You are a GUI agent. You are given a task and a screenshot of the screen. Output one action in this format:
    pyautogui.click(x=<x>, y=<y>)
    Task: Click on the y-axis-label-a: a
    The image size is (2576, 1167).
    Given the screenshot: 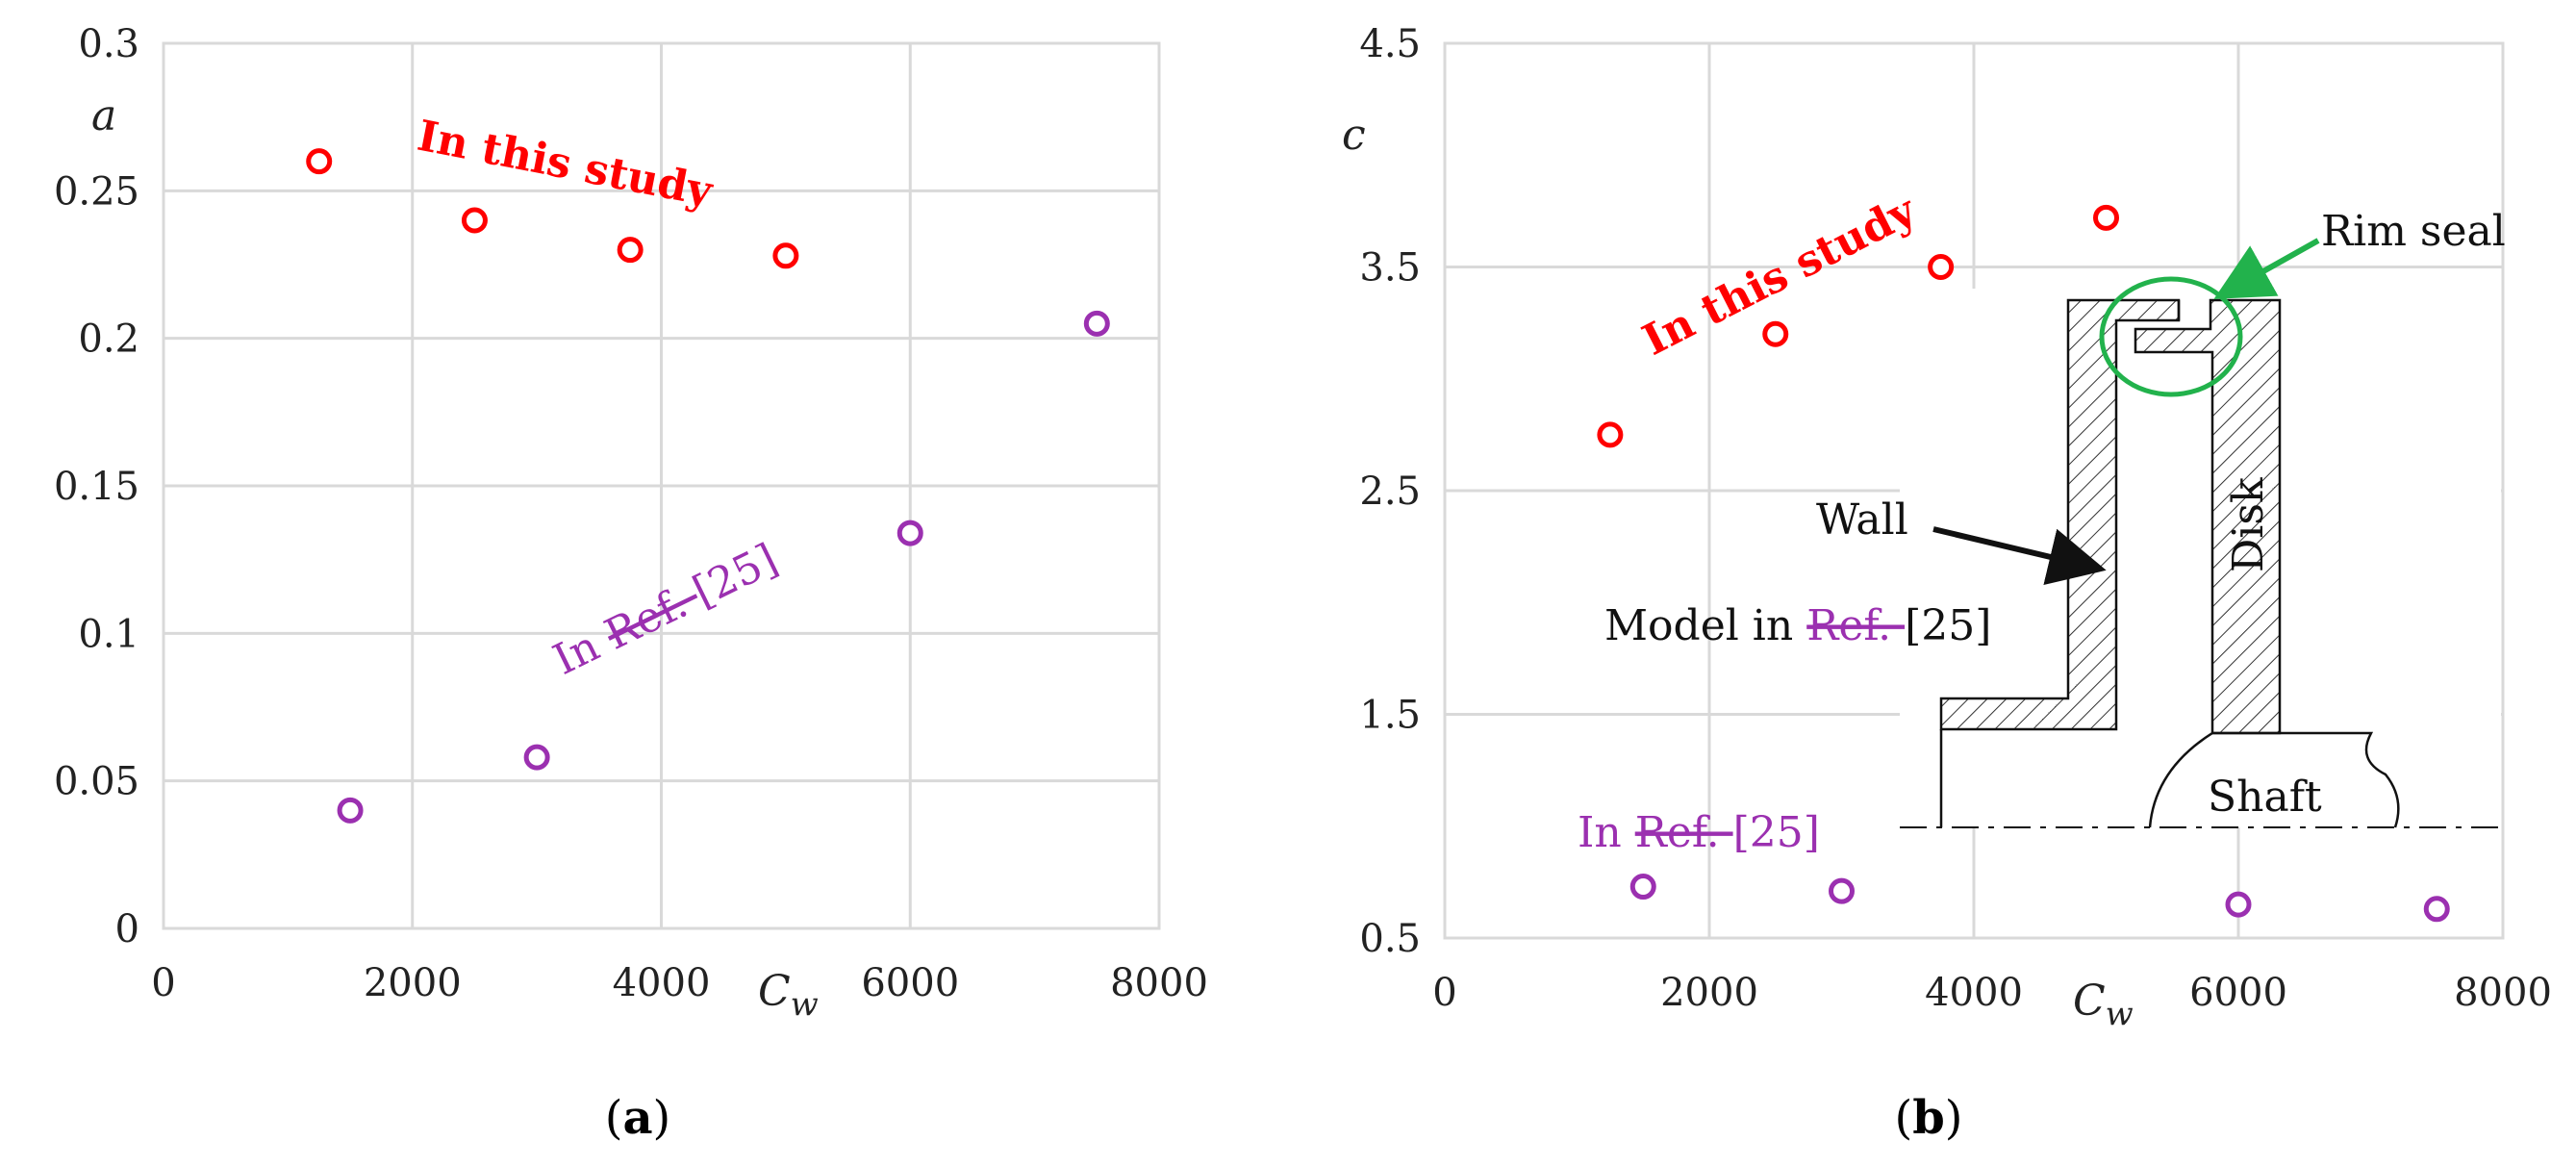 What is the action you would take?
    pyautogui.click(x=104, y=116)
    